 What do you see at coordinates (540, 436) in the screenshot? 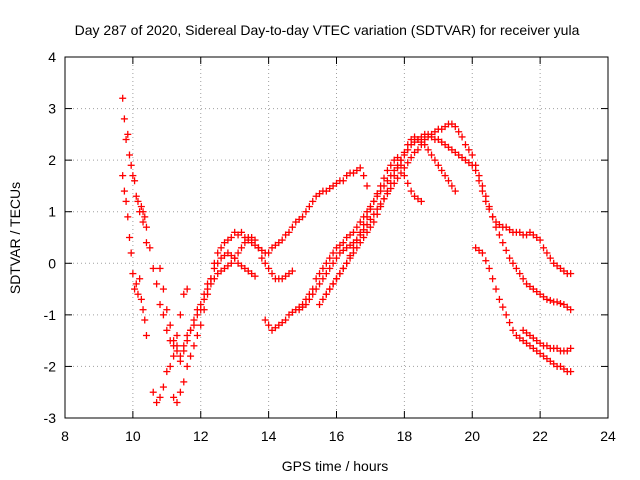
I see `x-tick-label: 22` at bounding box center [540, 436].